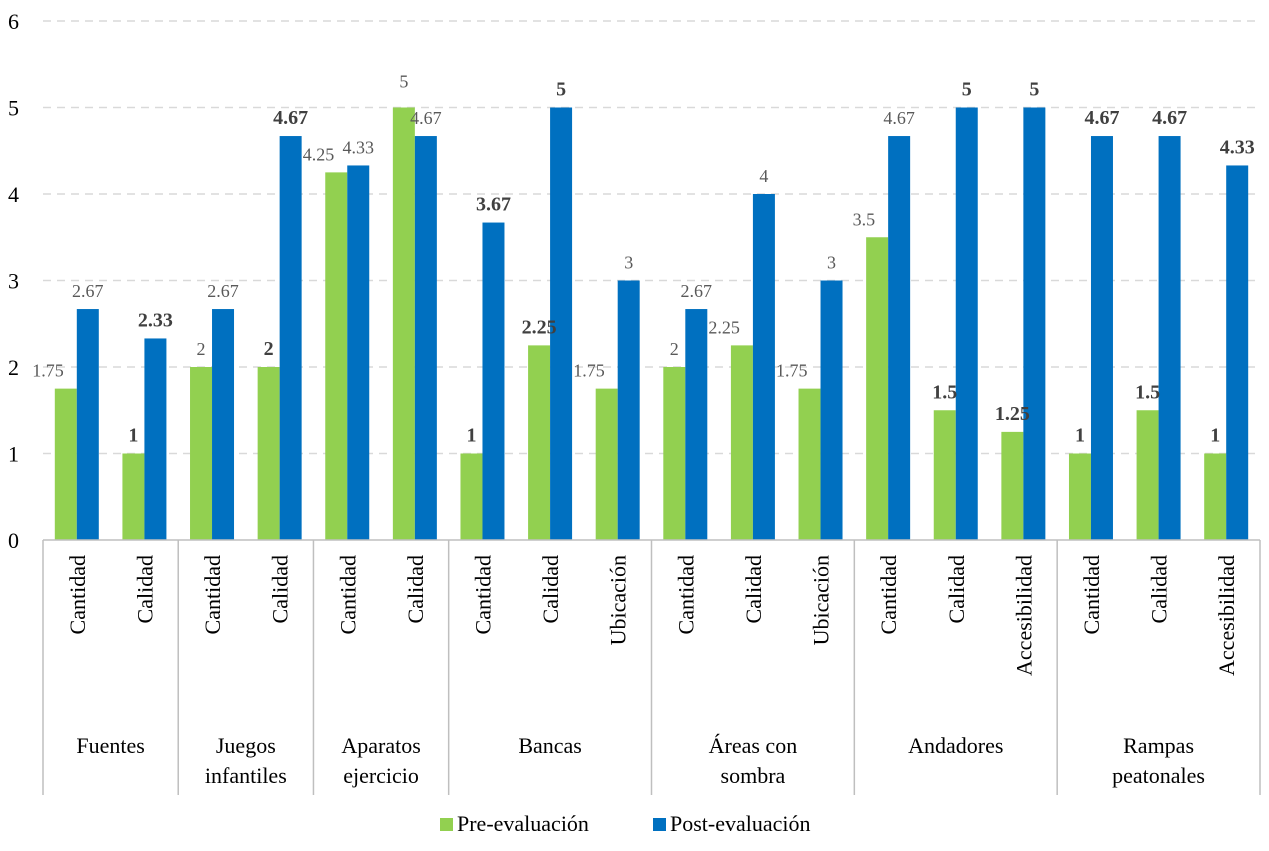  Describe the element at coordinates (550, 745) in the screenshot. I see `group-label: Bancas` at that location.